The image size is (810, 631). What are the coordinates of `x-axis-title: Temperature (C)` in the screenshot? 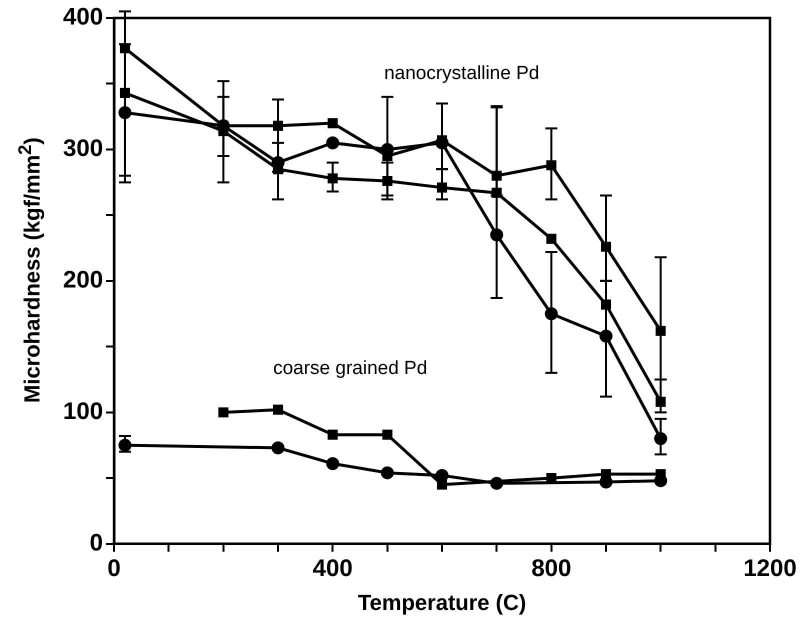 It's located at (442, 602).